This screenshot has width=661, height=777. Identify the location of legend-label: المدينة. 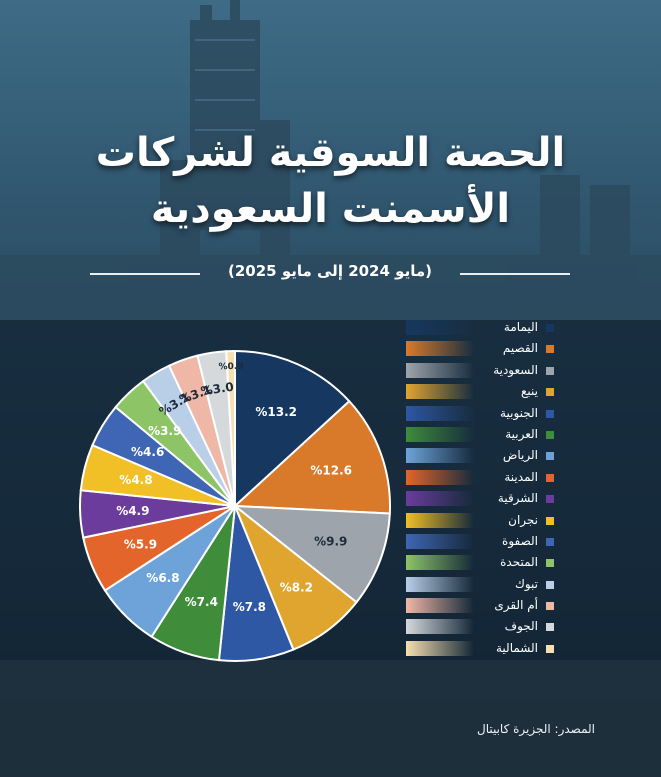
(521, 476).